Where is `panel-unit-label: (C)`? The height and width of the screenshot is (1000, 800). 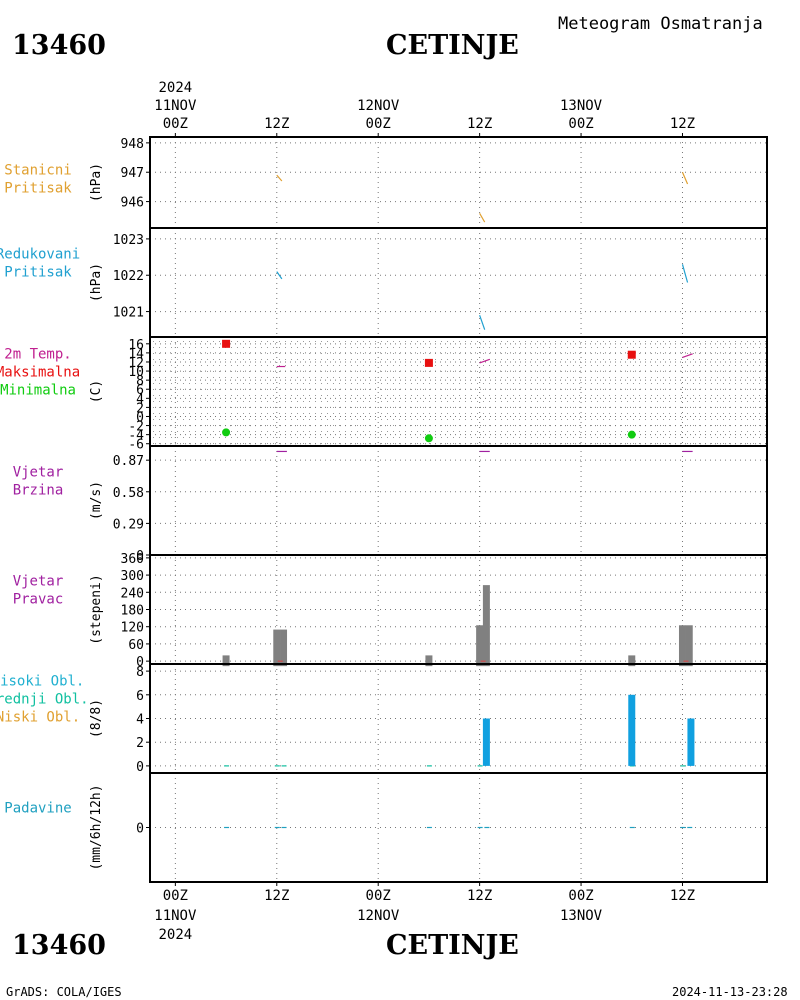
panel-unit-label: (C) is located at coordinates (96, 391).